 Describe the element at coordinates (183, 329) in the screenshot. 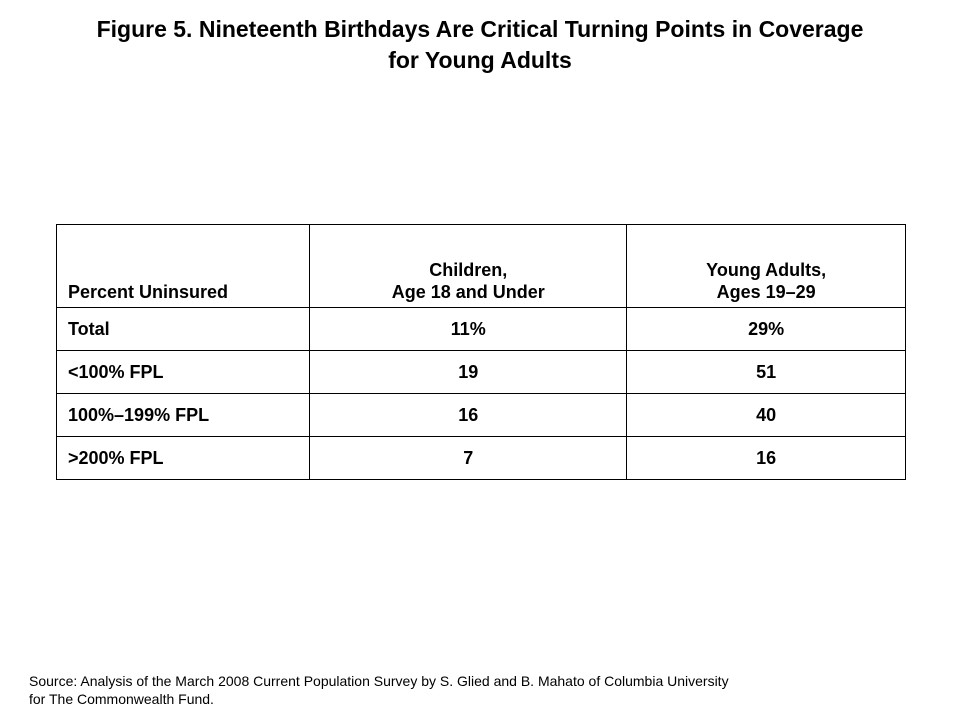

I see `row-label: Total` at that location.